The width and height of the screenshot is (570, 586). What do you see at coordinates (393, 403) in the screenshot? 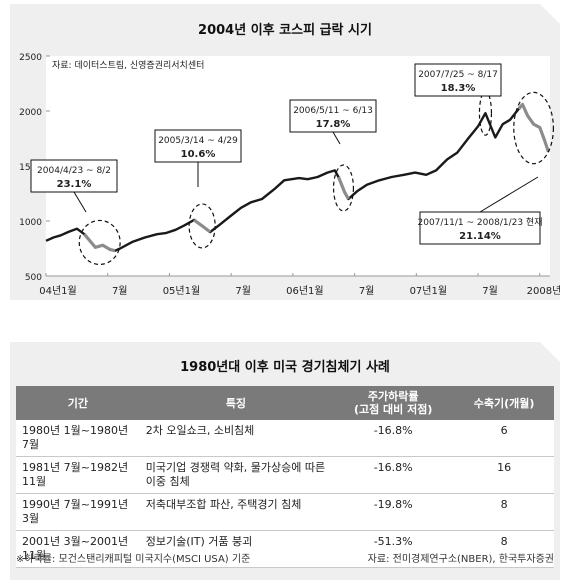
I see `header-decline: 주가하락률 (고점 대비 저점)` at bounding box center [393, 403].